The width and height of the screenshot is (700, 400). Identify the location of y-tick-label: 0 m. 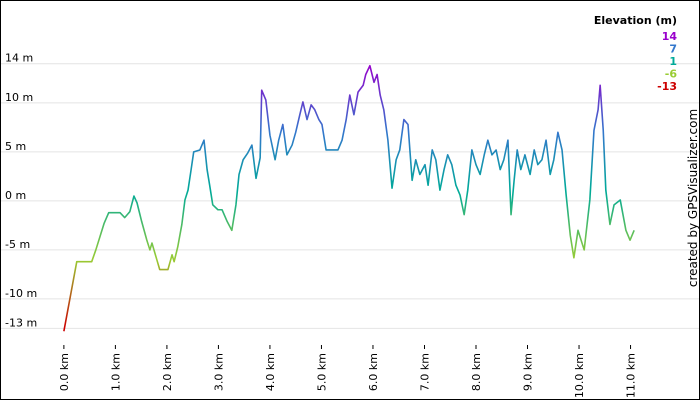
(15, 195).